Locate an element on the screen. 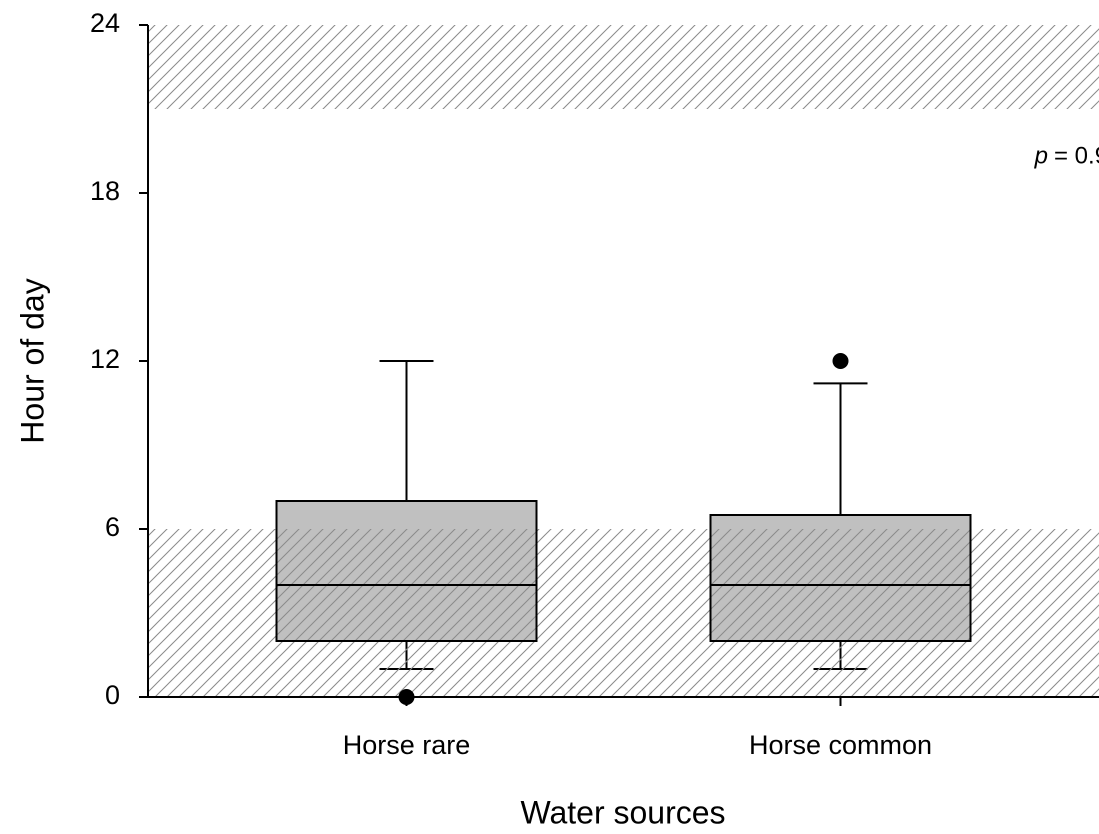  annotation-text: = 0.95 is located at coordinates (1076, 155).